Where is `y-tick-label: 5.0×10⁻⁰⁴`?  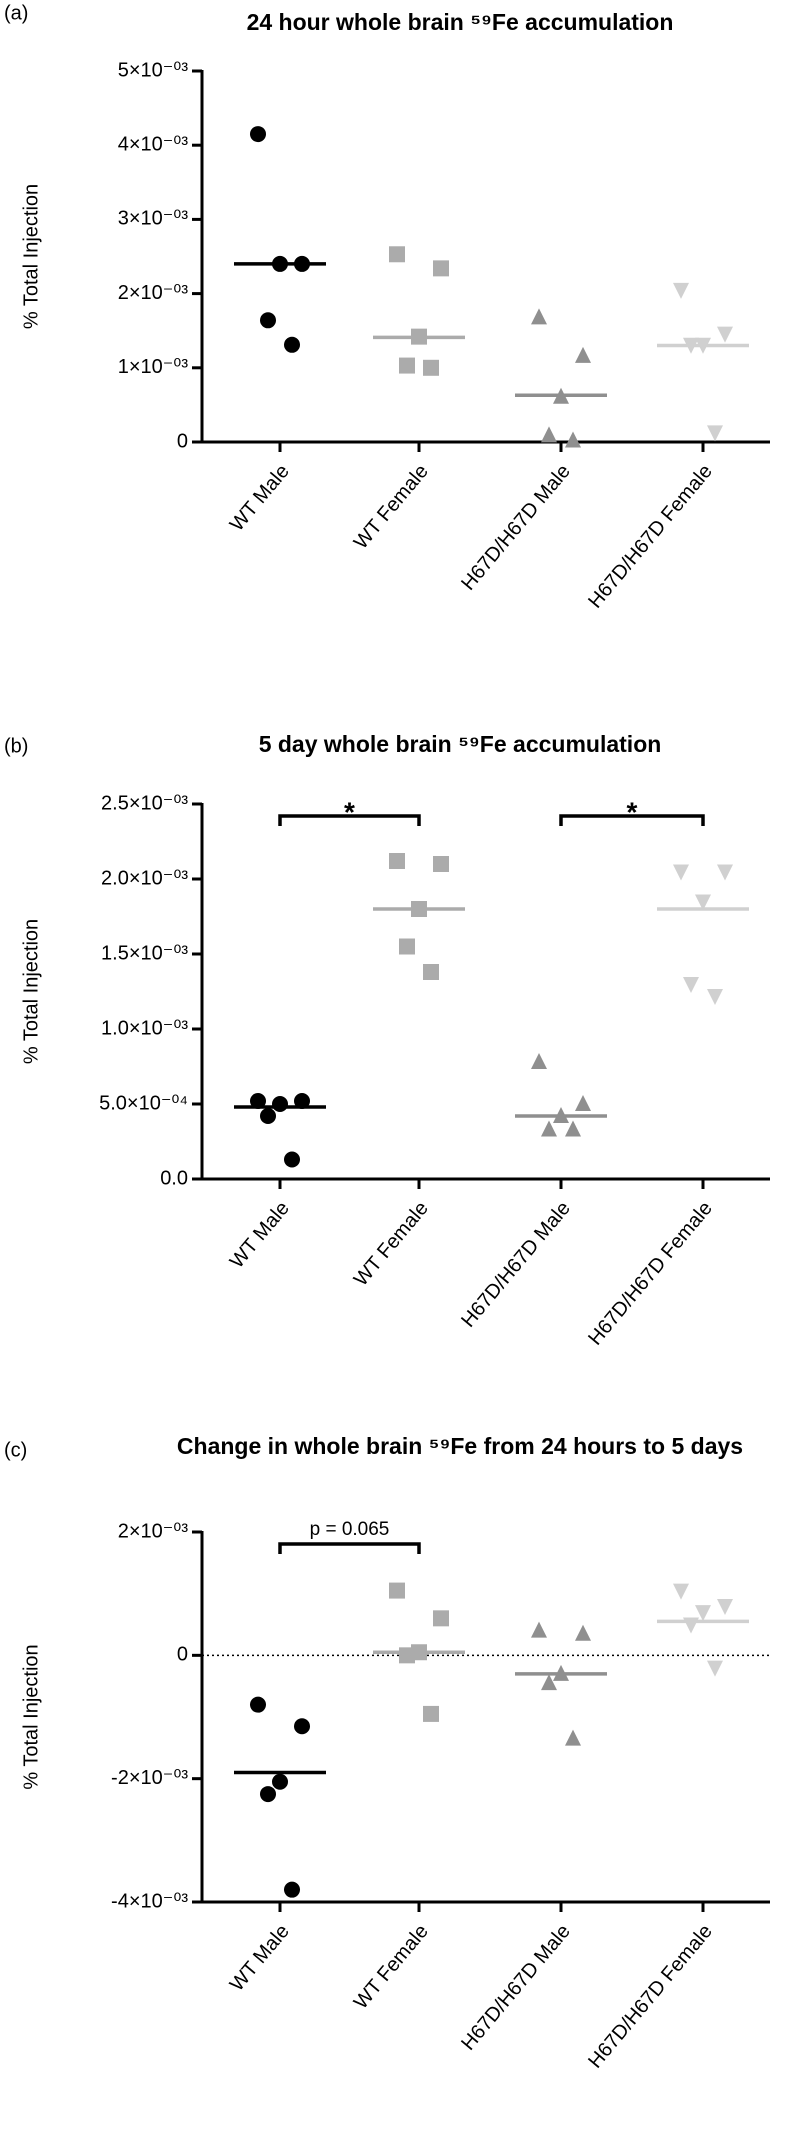 y-tick-label: 5.0×10⁻⁰⁴ is located at coordinates (143, 1103).